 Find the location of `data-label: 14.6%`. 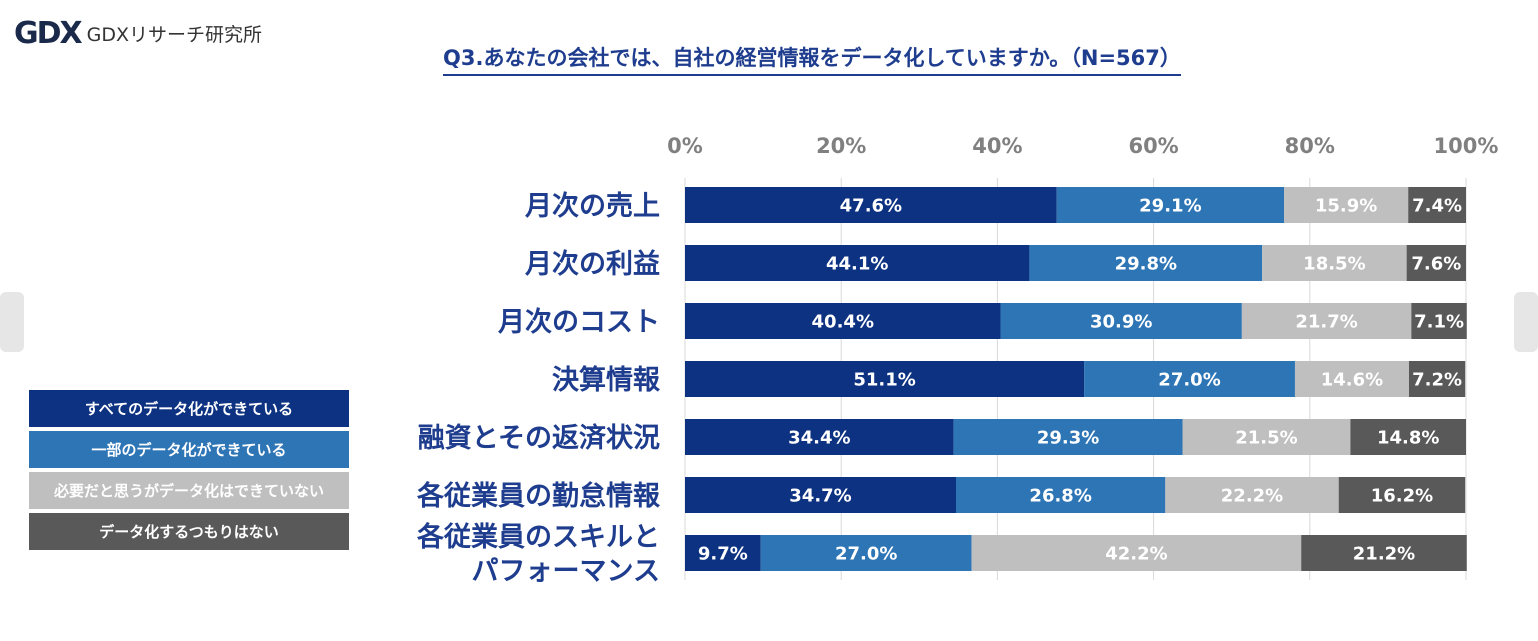

data-label: 14.6% is located at coordinates (1352, 380).